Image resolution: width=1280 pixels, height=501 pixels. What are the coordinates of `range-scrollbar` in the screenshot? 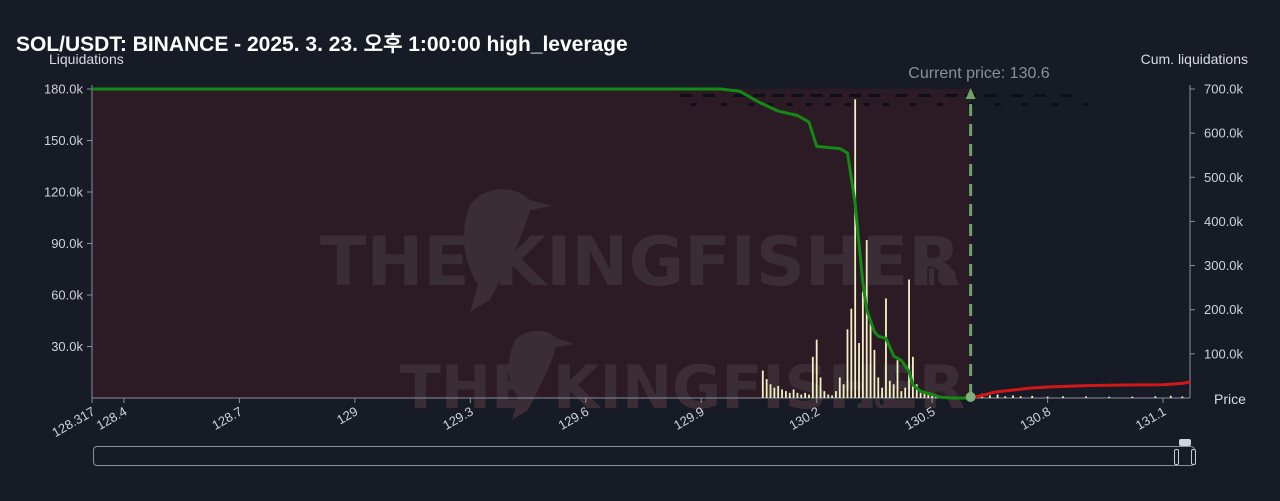 It's located at (644, 453).